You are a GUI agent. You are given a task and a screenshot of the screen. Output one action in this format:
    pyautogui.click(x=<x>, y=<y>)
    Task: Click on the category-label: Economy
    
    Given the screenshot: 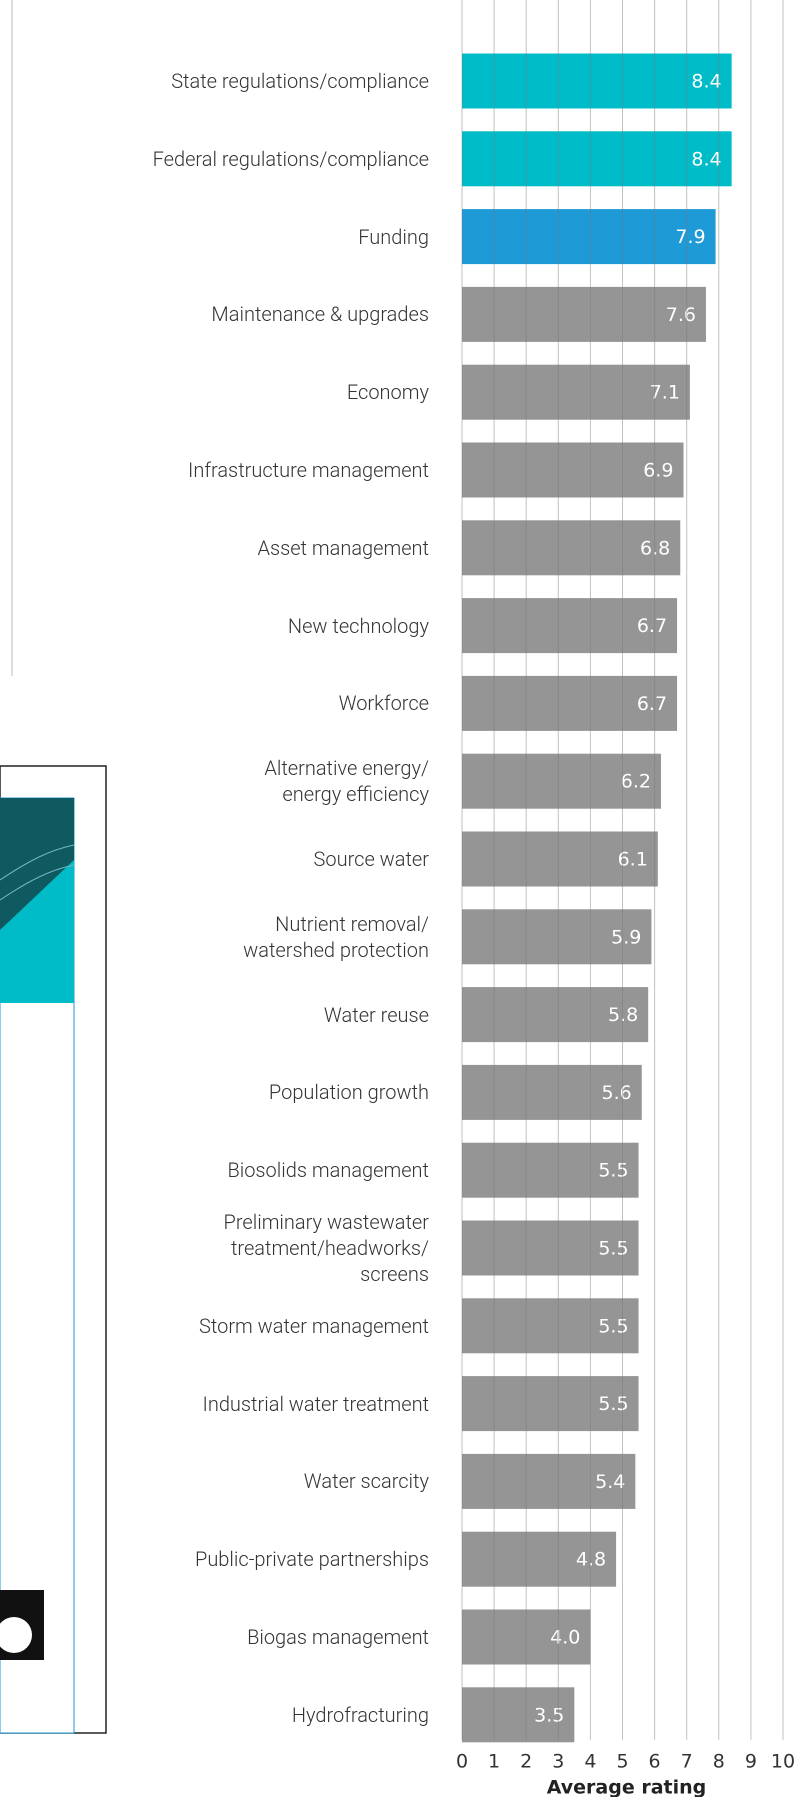 What is the action you would take?
    pyautogui.click(x=387, y=392)
    